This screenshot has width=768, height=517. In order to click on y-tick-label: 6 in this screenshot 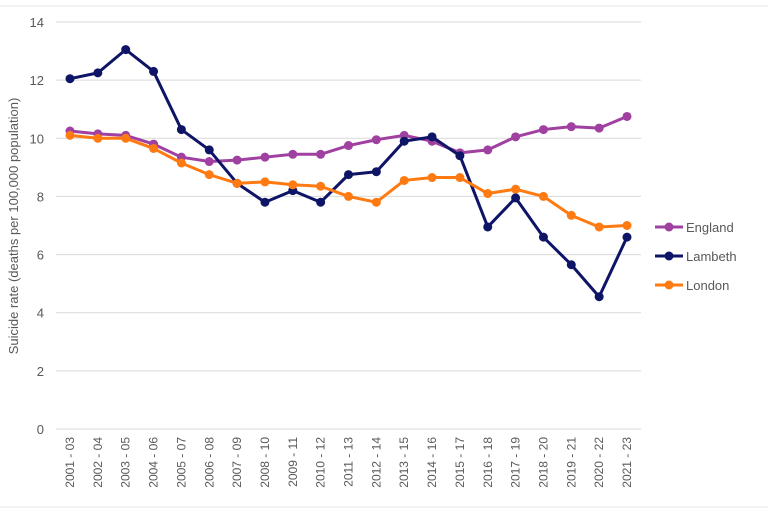, I will do `click(40, 255)`.